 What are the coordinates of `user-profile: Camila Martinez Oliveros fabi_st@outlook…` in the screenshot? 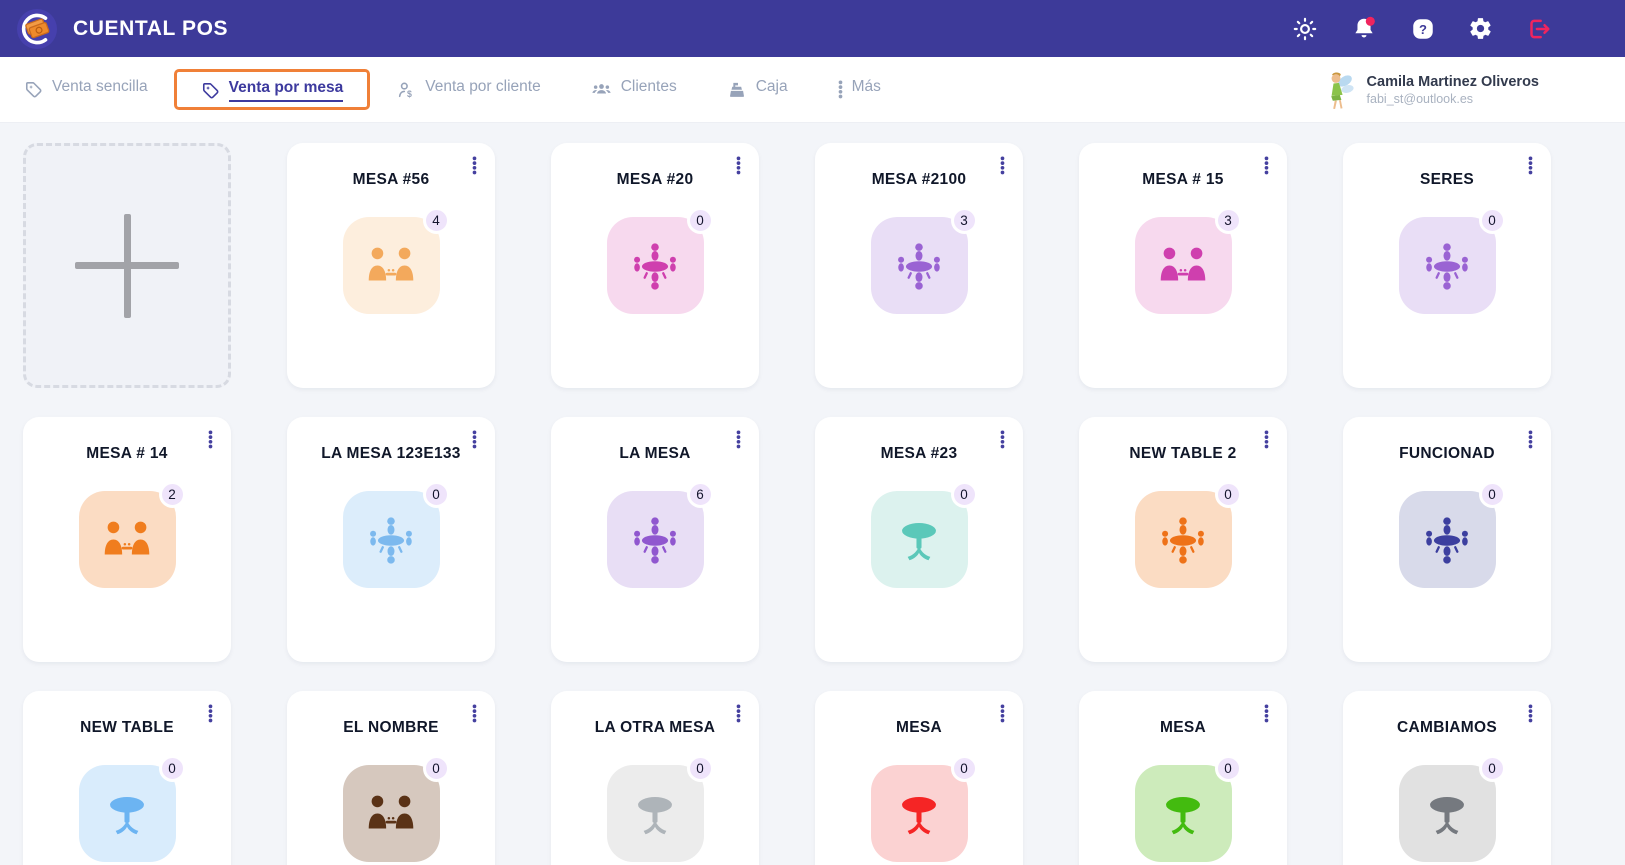 It's located at (1431, 90).